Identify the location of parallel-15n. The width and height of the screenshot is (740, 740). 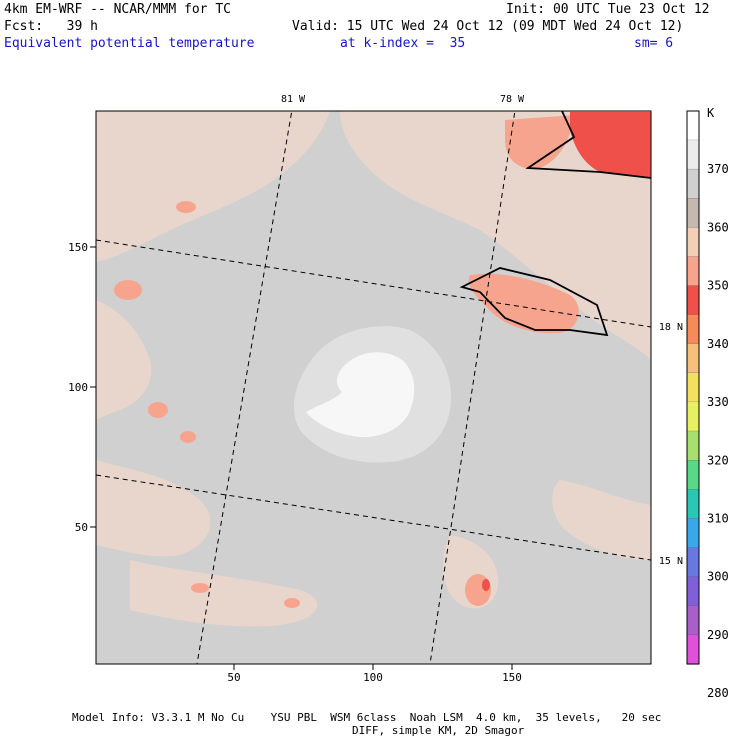
(373, 517).